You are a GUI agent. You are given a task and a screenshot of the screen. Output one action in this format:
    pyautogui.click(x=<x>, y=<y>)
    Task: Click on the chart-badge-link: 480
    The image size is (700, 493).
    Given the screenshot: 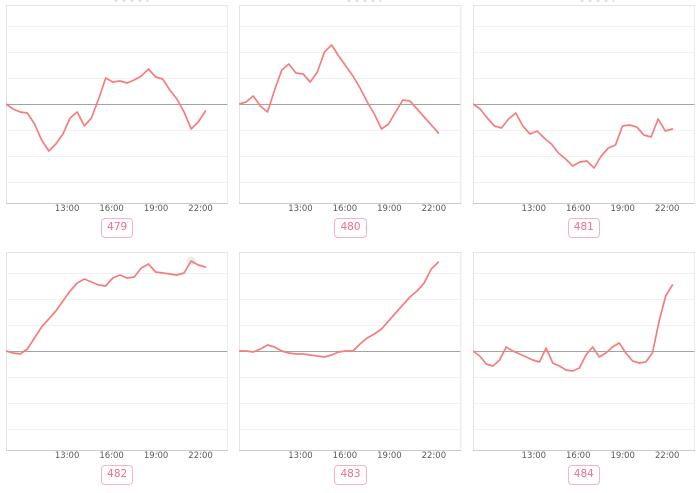 What is the action you would take?
    pyautogui.click(x=350, y=228)
    